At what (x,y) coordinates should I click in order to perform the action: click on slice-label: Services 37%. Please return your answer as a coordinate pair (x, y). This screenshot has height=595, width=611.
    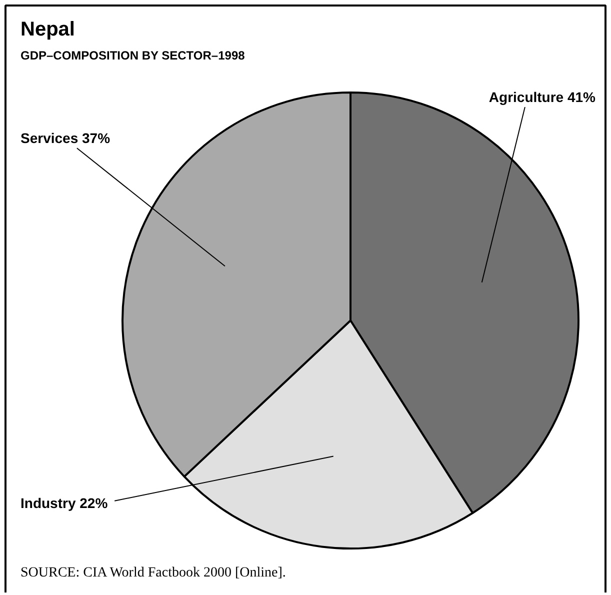
    Looking at the image, I should click on (65, 138).